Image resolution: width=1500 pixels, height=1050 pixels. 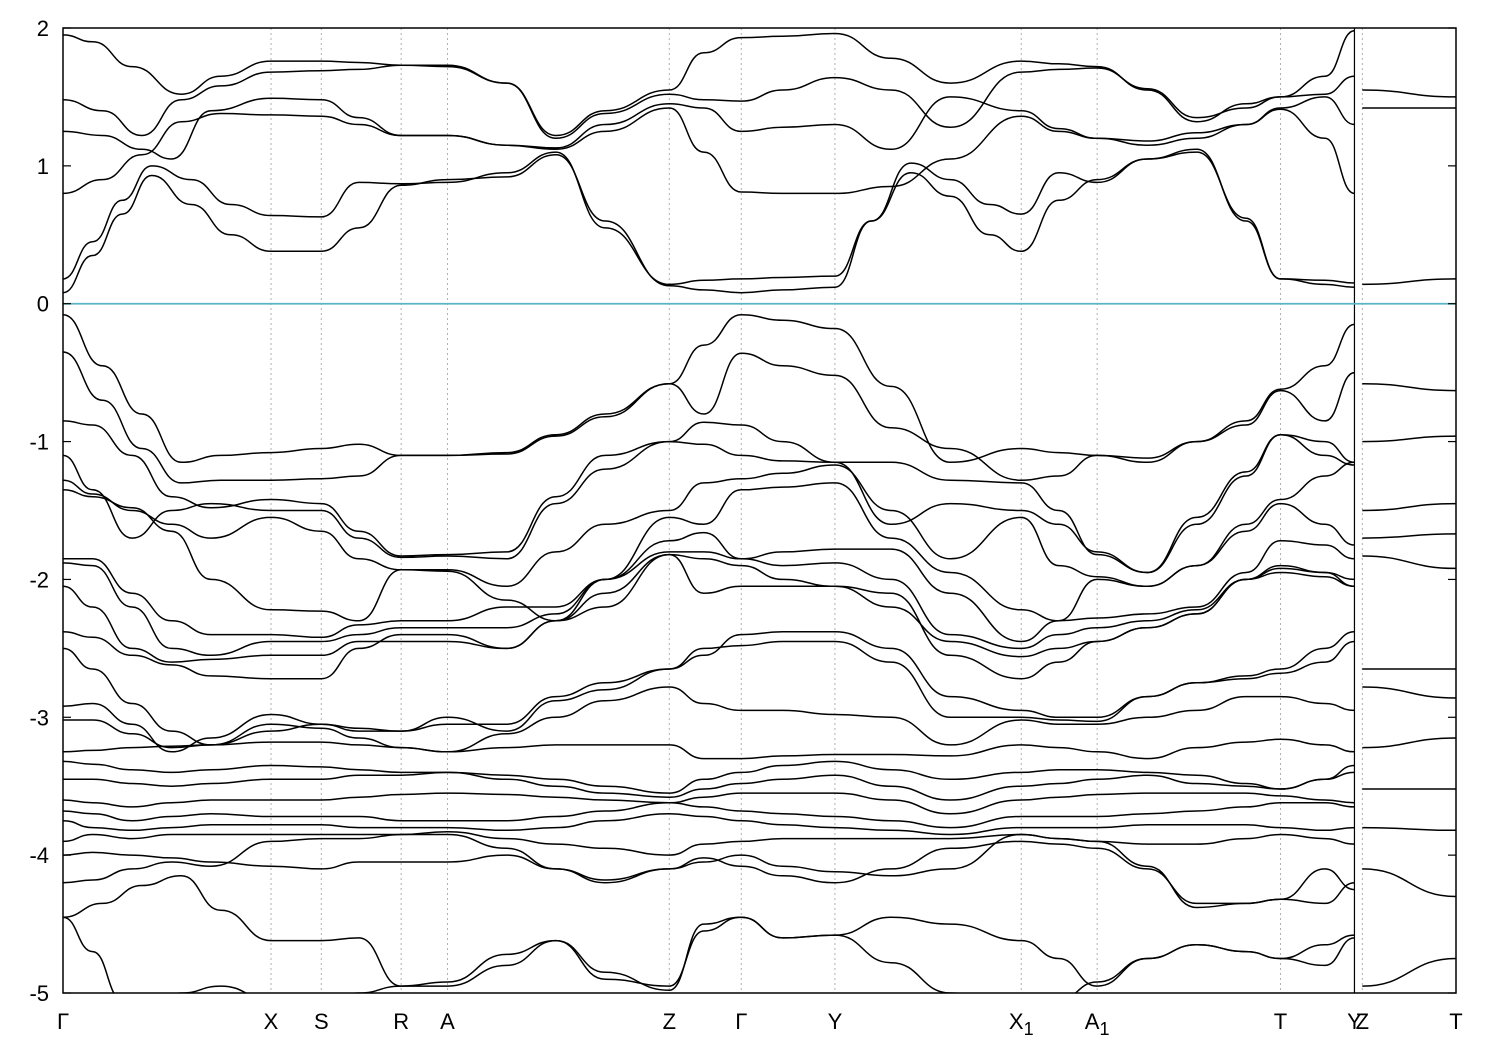 What do you see at coordinates (447, 1021) in the screenshot?
I see `kpoint-label: A` at bounding box center [447, 1021].